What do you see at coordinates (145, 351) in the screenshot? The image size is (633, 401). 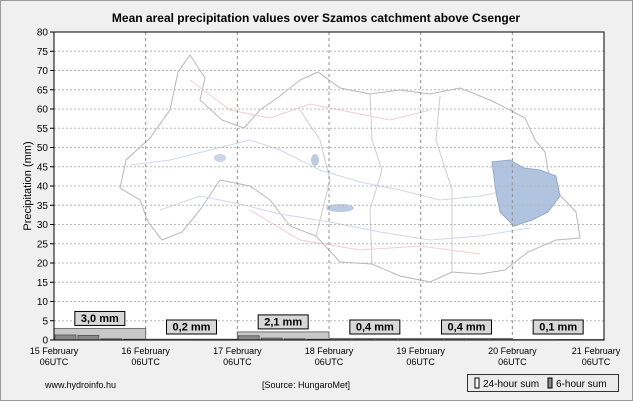 I see `x-tick-label: 16 February` at bounding box center [145, 351].